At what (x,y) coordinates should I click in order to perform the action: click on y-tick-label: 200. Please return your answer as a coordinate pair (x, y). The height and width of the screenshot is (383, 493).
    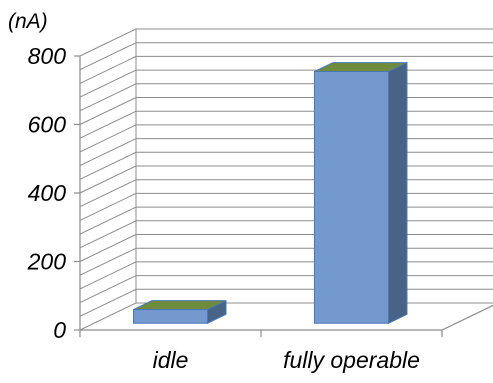
    Looking at the image, I should click on (47, 262).